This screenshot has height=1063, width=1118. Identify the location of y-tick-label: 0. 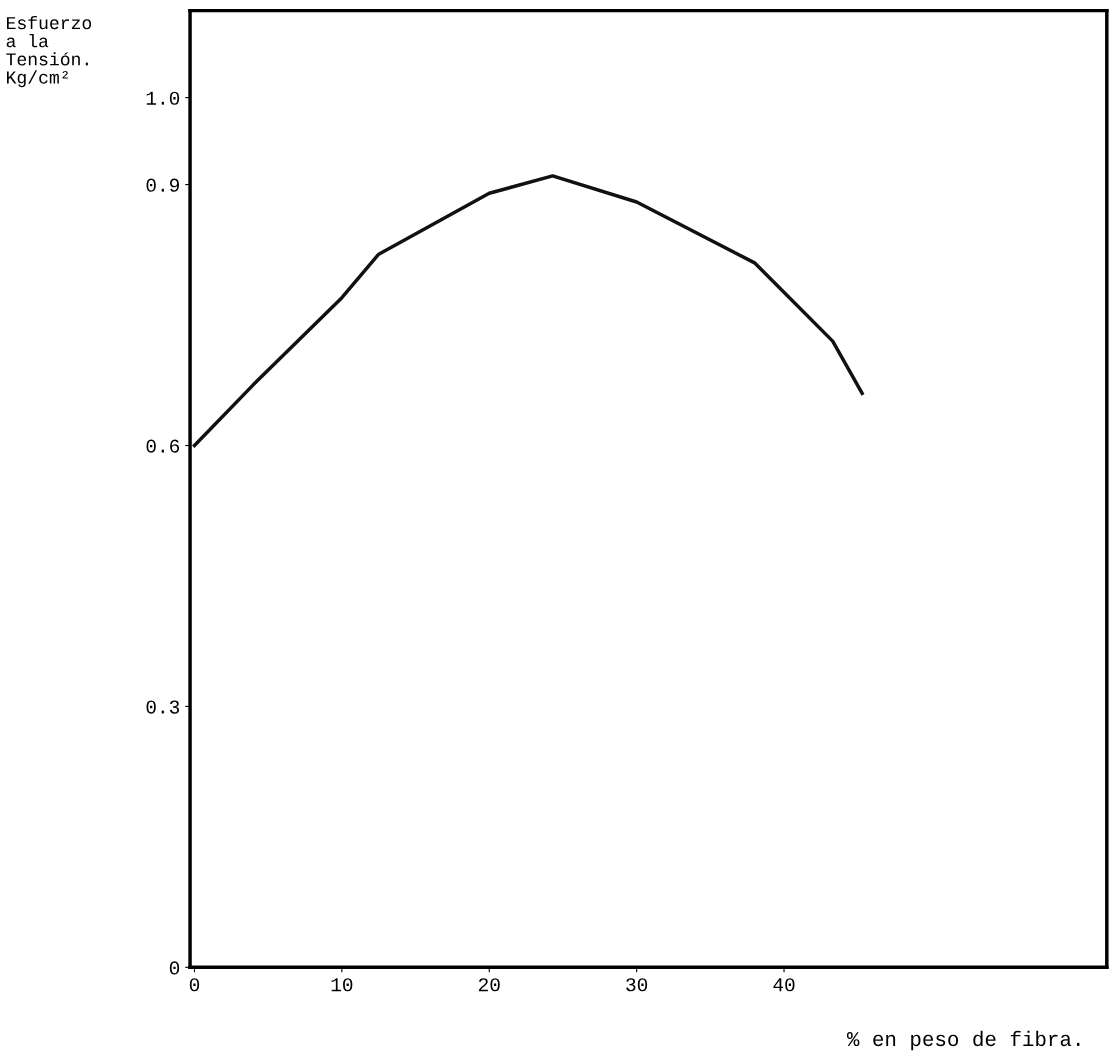
(174, 968).